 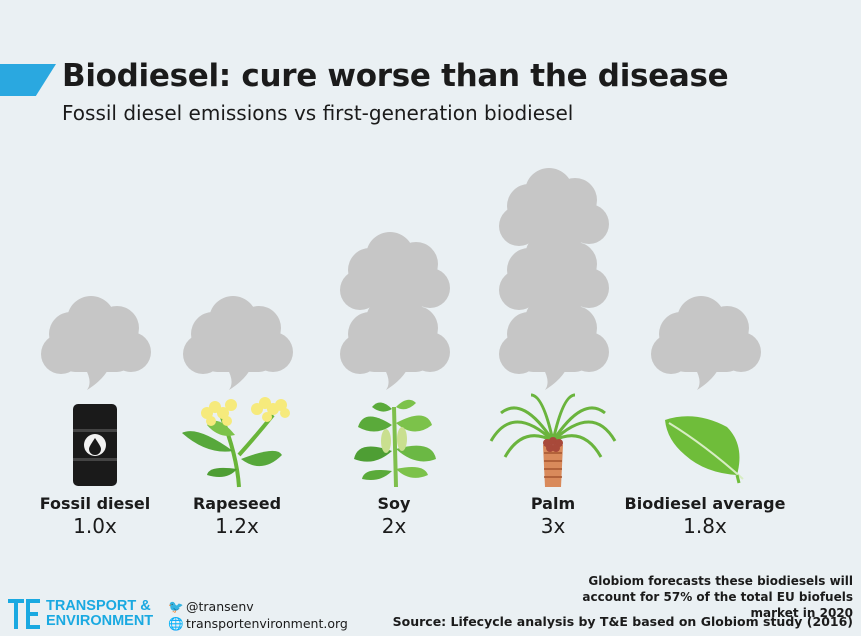 What do you see at coordinates (553, 503) in the screenshot?
I see `category-label: Palm` at bounding box center [553, 503].